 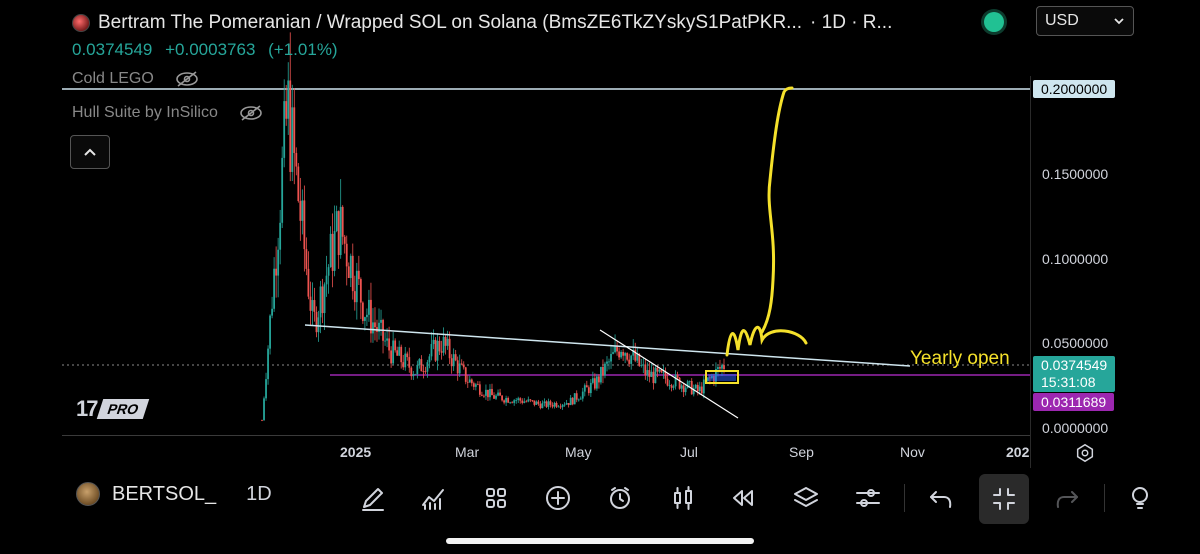 I want to click on indicator-label: Cold LEGO, so click(x=113, y=78).